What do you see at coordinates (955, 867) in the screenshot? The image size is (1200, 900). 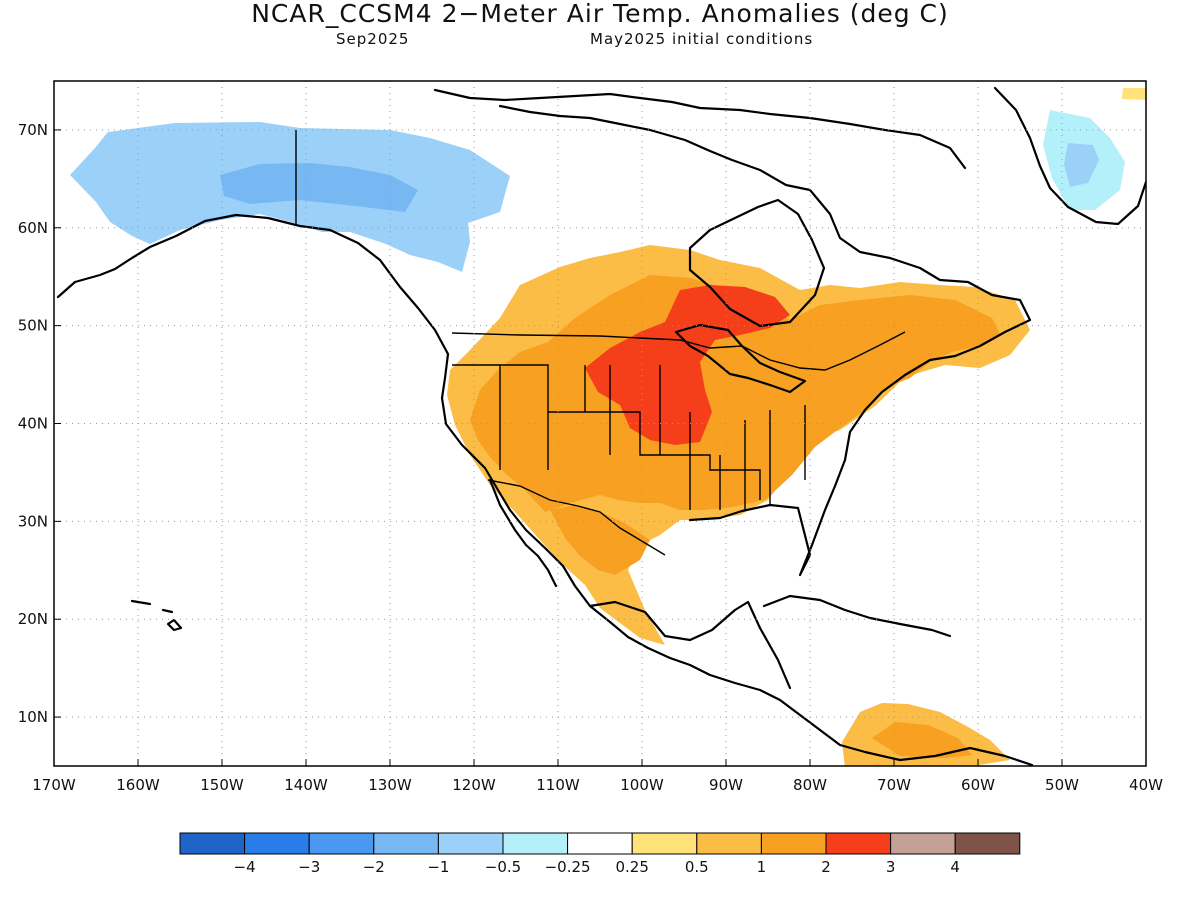 I see `legend-label: 4` at bounding box center [955, 867].